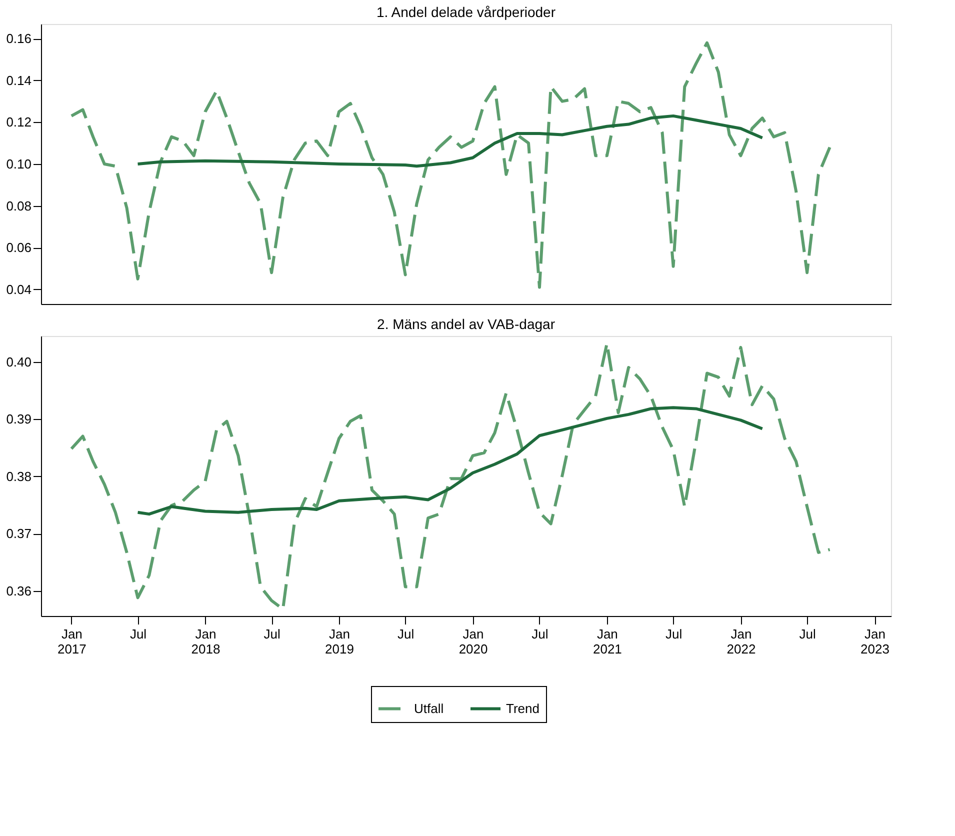 The image size is (955, 836). Describe the element at coordinates (466, 324) in the screenshot. I see `chart-title: 2. Mäns andel av VAB-dagar` at that location.